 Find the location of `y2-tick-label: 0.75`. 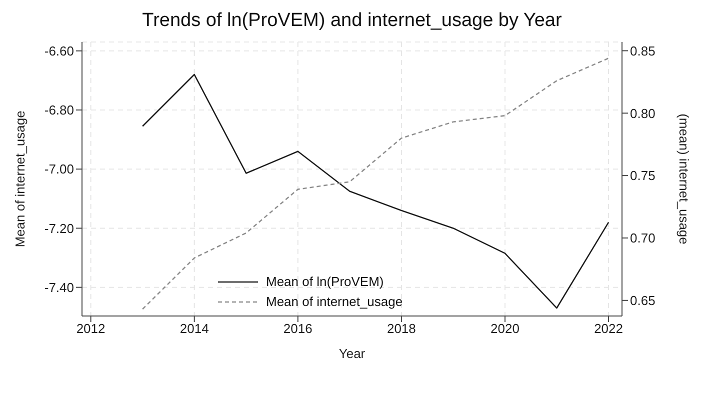

y2-tick-label: 0.75 is located at coordinates (643, 176).